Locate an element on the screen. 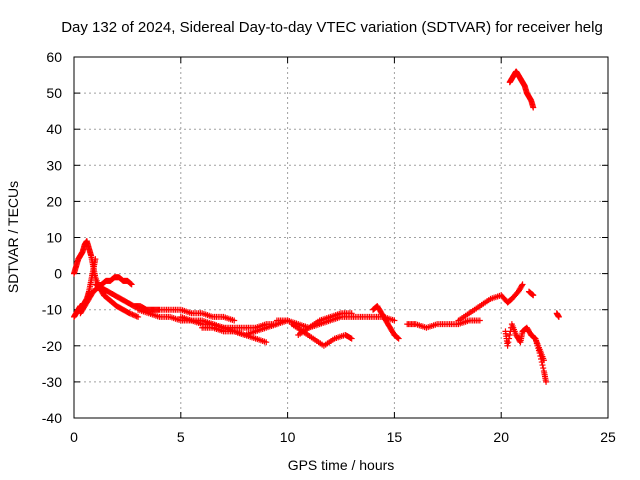  series-arc-k is located at coordinates (386, 322).